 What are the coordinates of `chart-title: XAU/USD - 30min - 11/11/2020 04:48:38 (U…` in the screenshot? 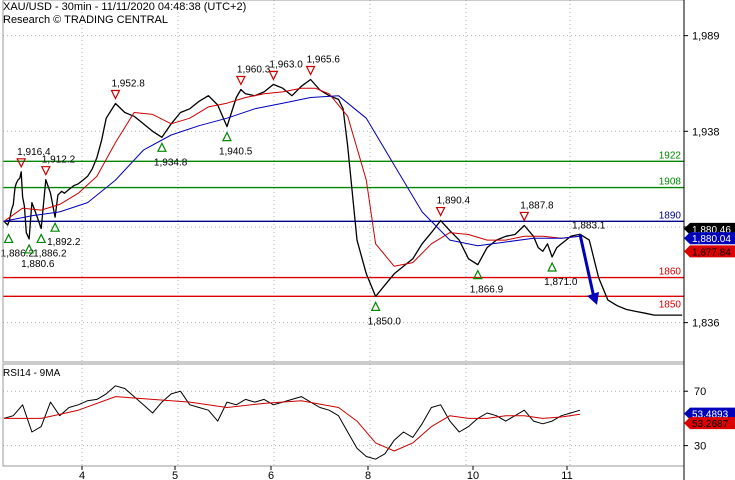 It's located at (125, 7).